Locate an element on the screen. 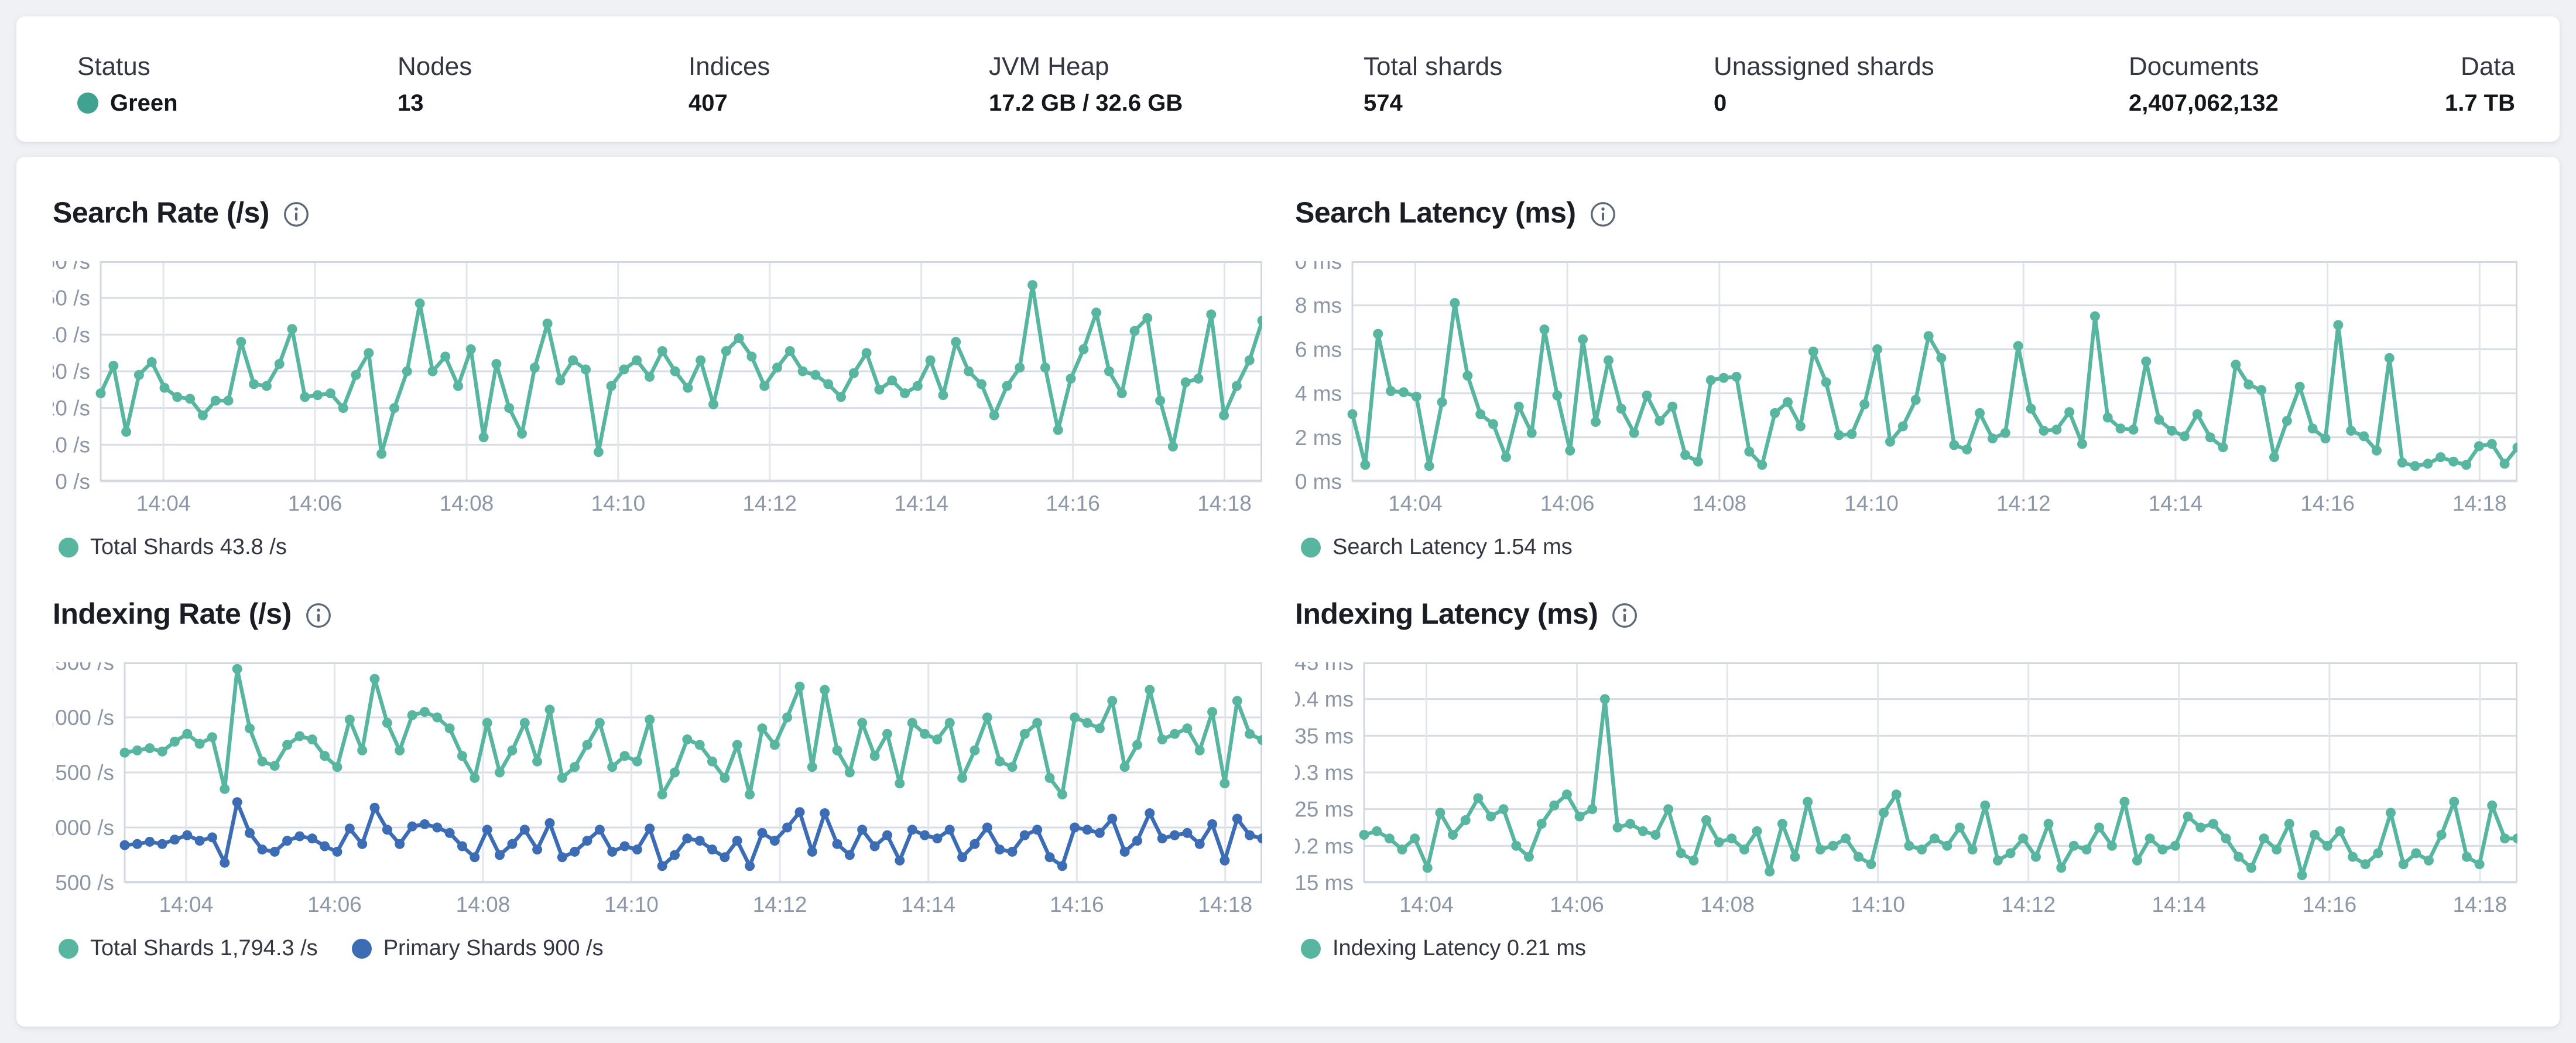  svg-text: 2 ms is located at coordinates (1318, 438).